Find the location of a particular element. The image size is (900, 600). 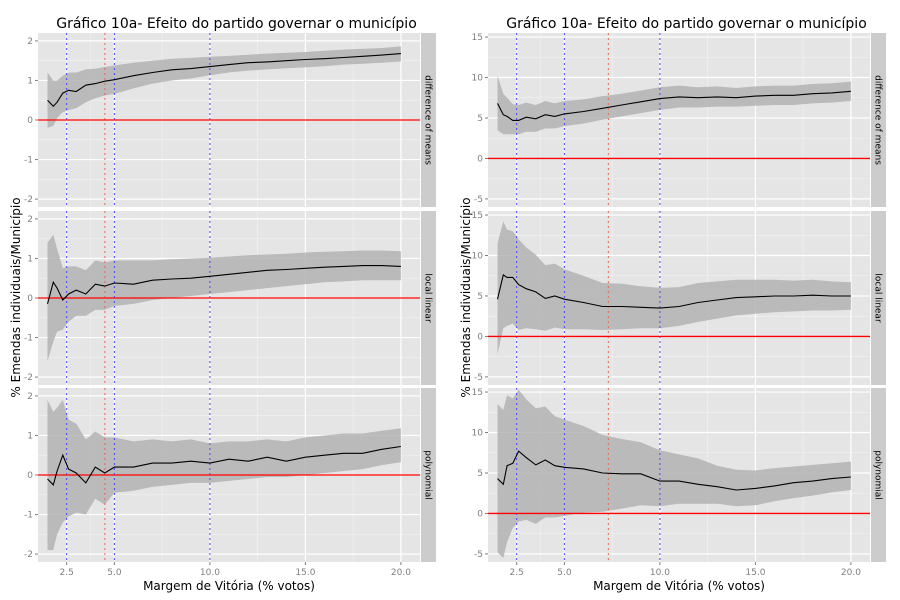

panel-polynomial: polynomial -2 -1 0 1 2 is located at coordinates (230, 475).